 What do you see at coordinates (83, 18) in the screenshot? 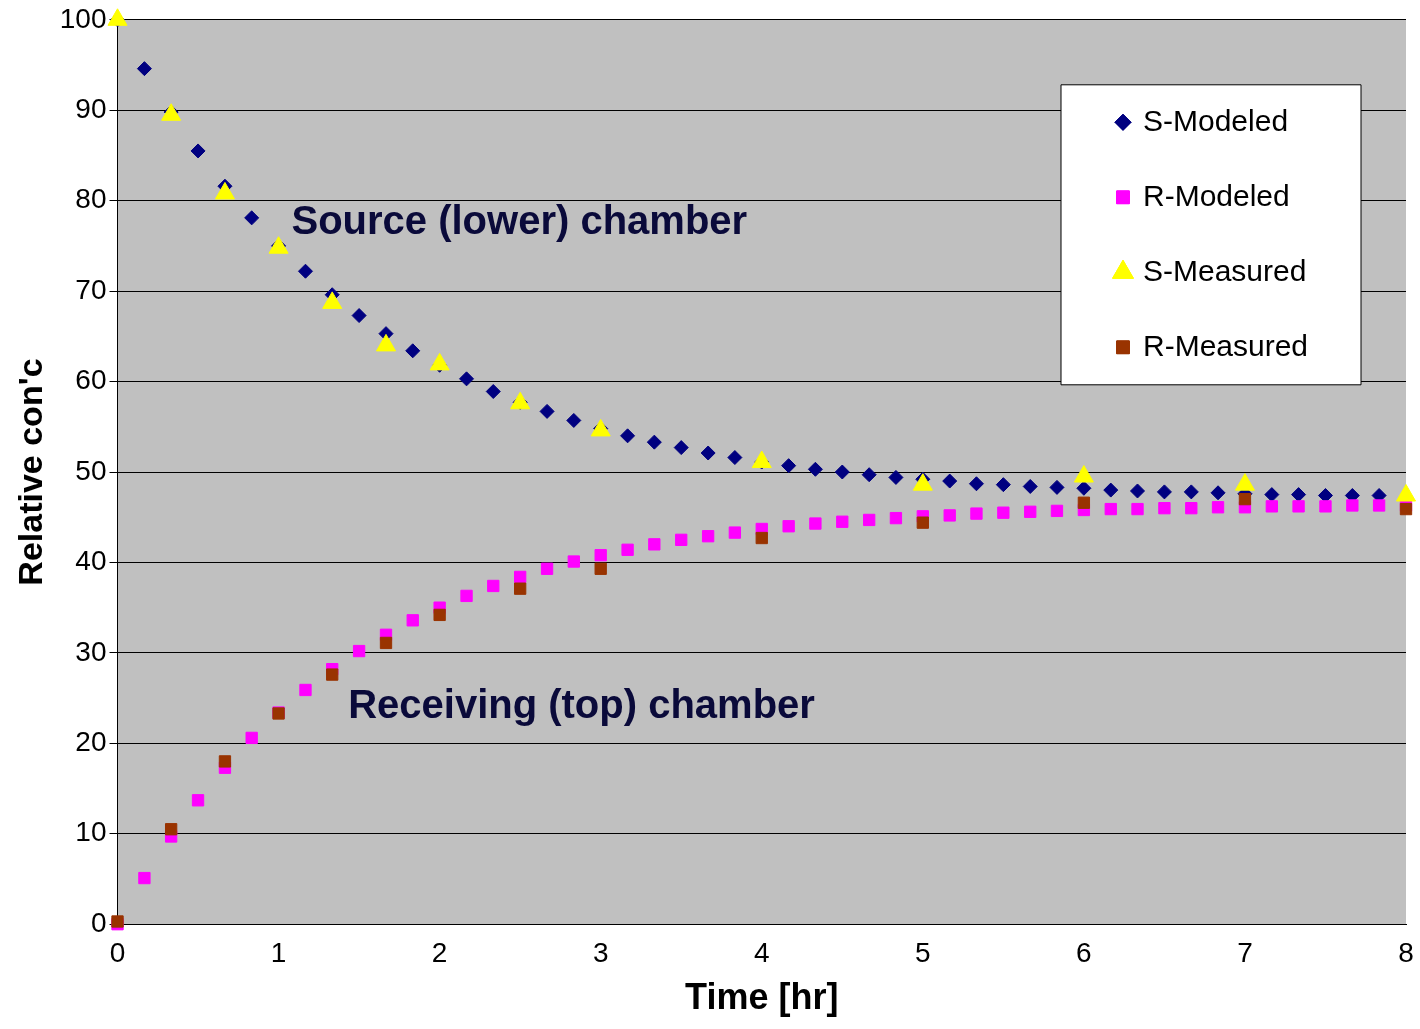
I see `y-tick-label: 100` at bounding box center [83, 18].